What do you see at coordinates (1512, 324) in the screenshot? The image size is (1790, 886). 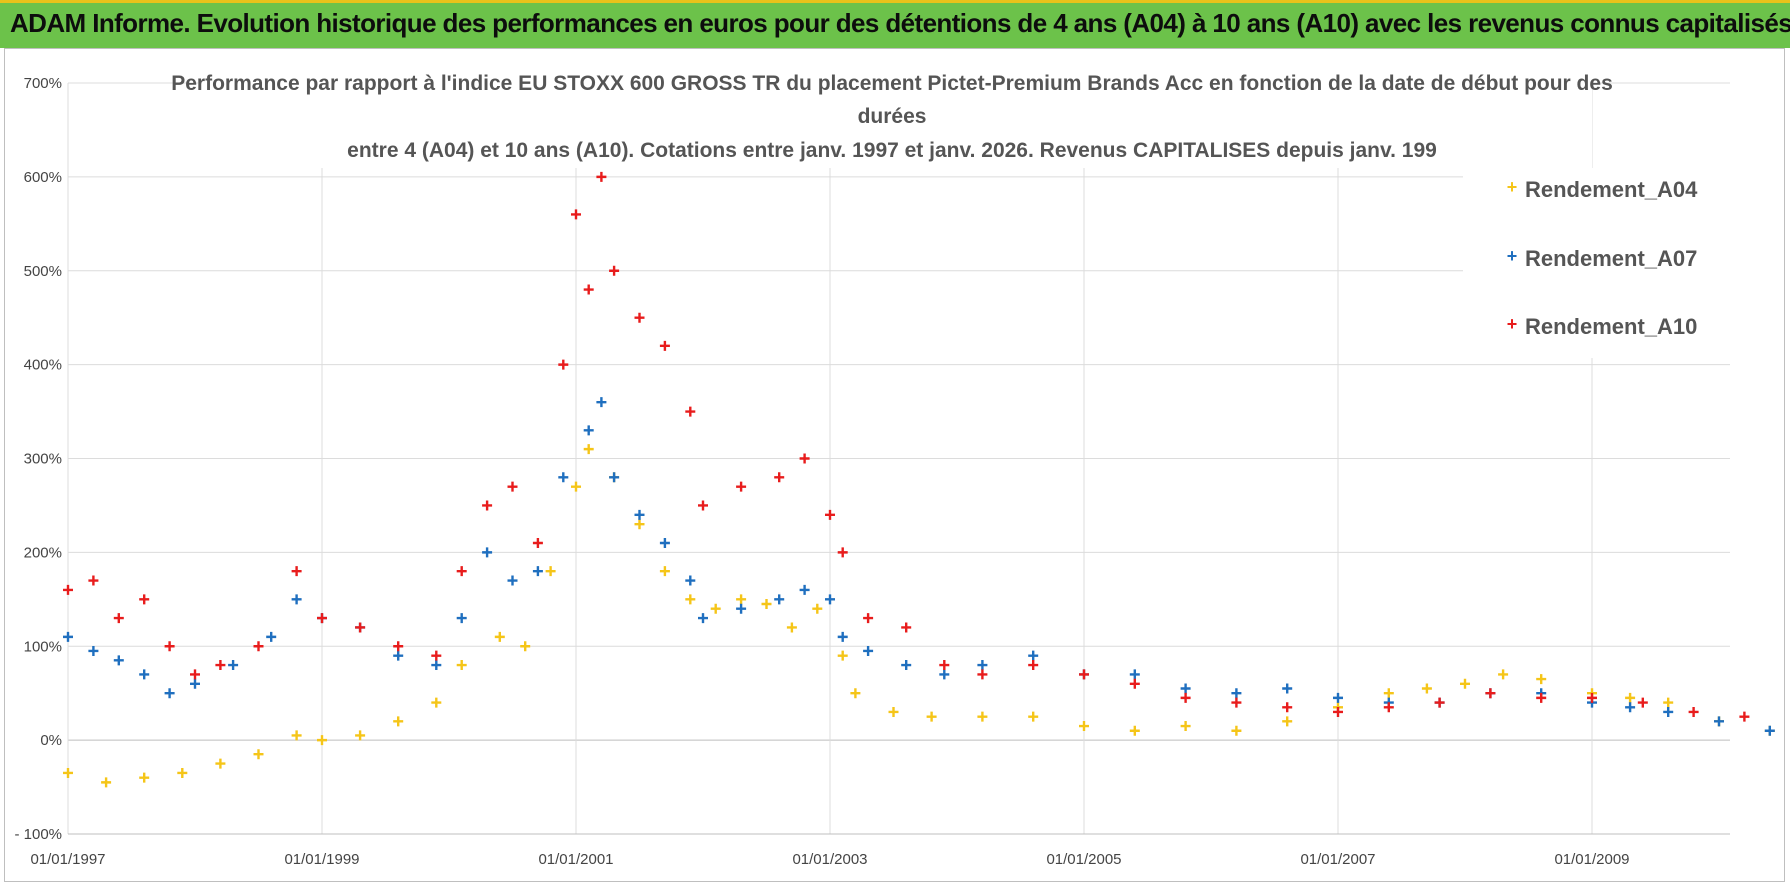 I see `legend-marker-a10: +` at bounding box center [1512, 324].